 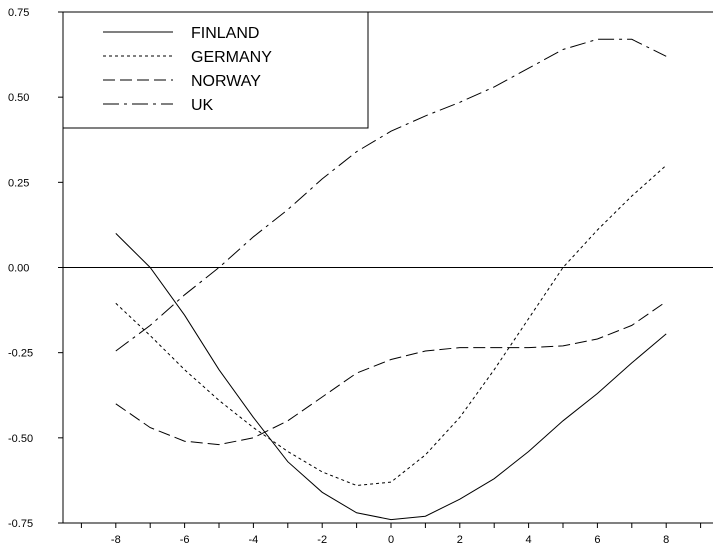 I want to click on legend-label-finland: FINLAND, so click(x=225, y=33).